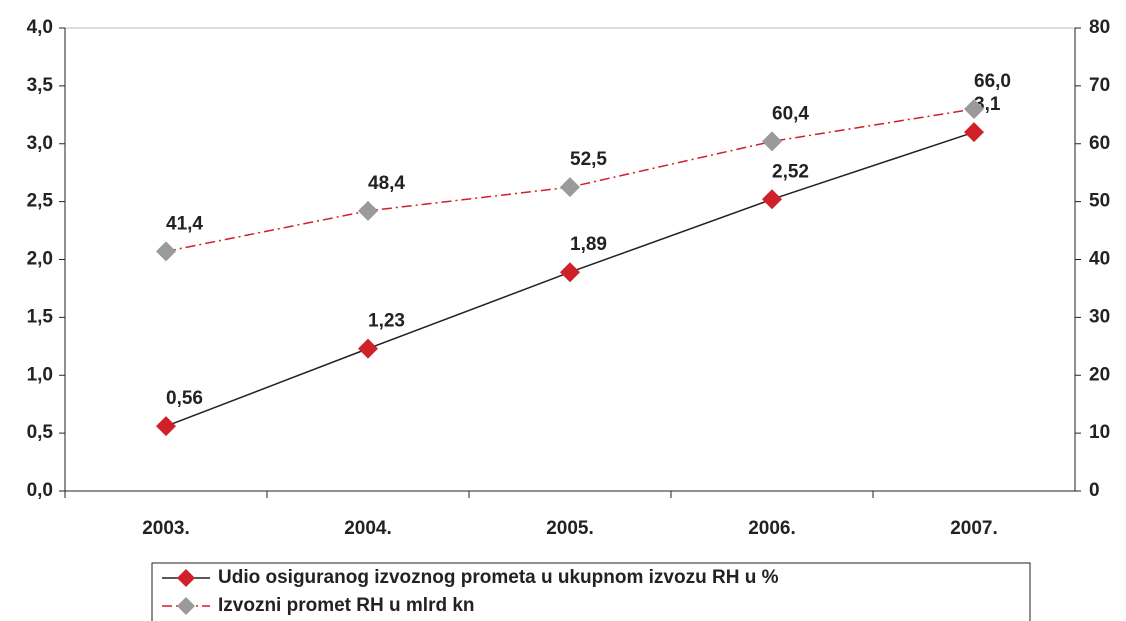  I want to click on y2-tick-label: 20, so click(1099, 374).